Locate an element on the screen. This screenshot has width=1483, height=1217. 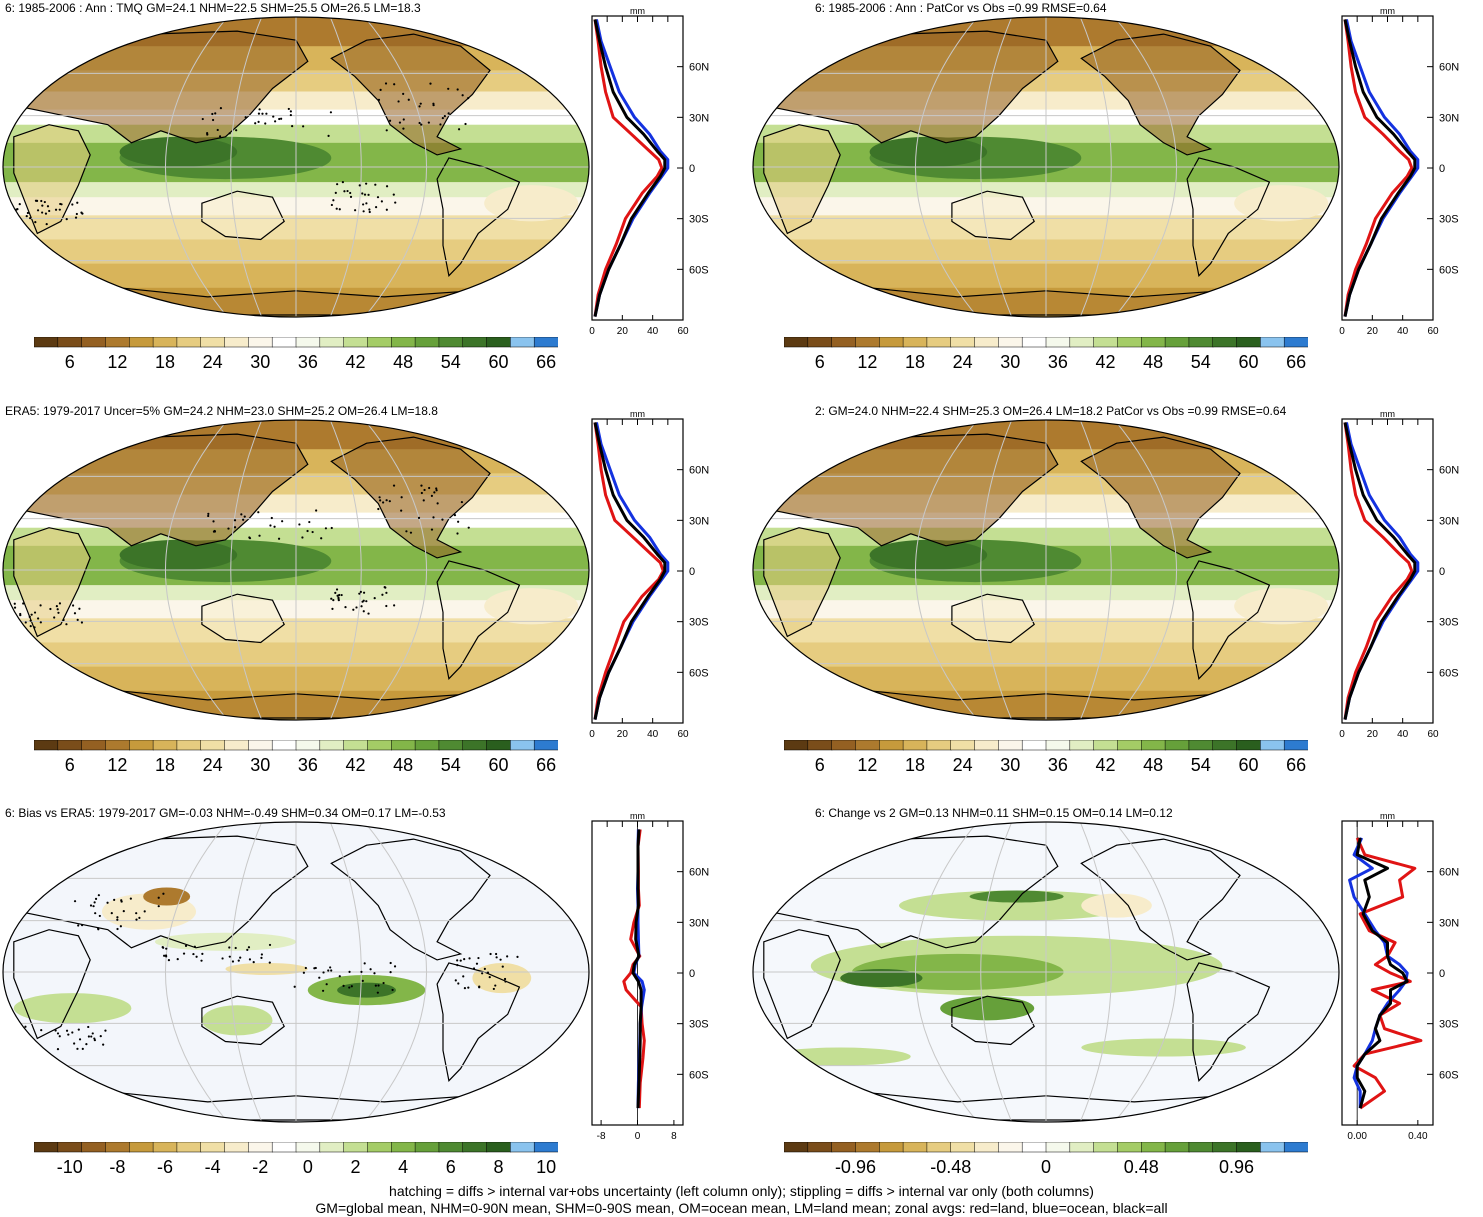
colorbar-p2: 6 12 18 24 30 36 42 48 54 60 66 is located at coordinates (1046, 354).